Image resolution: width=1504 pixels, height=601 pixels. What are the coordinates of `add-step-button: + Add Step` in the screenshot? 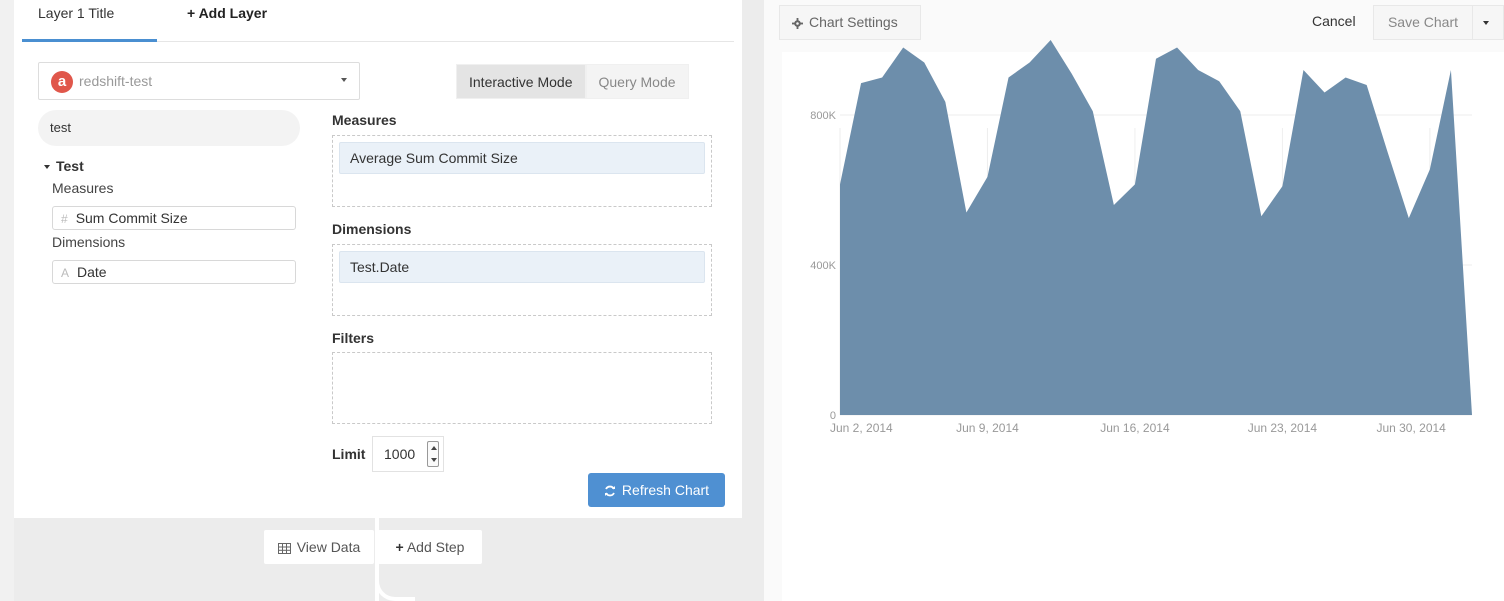 It's located at (430, 547).